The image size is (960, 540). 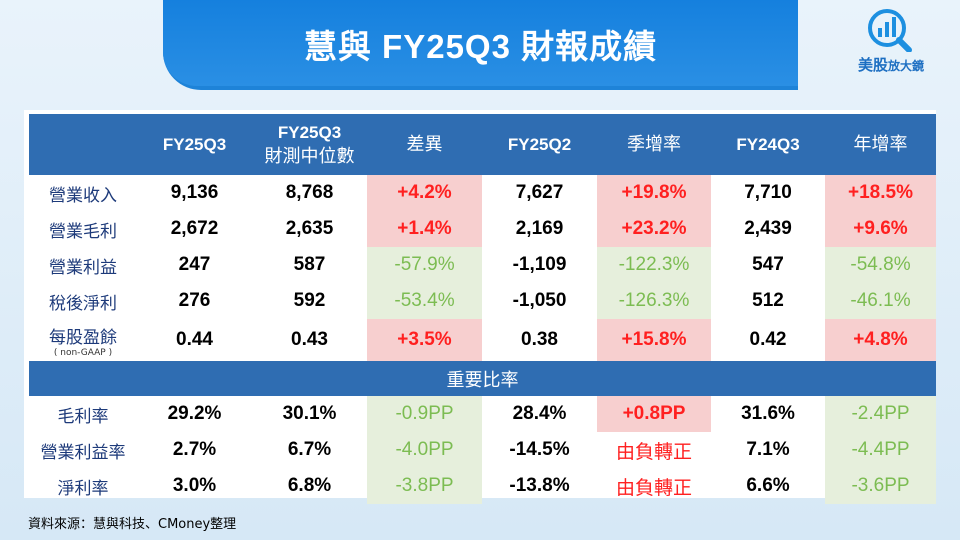 I want to click on cell-guidance: 587, so click(x=309, y=264).